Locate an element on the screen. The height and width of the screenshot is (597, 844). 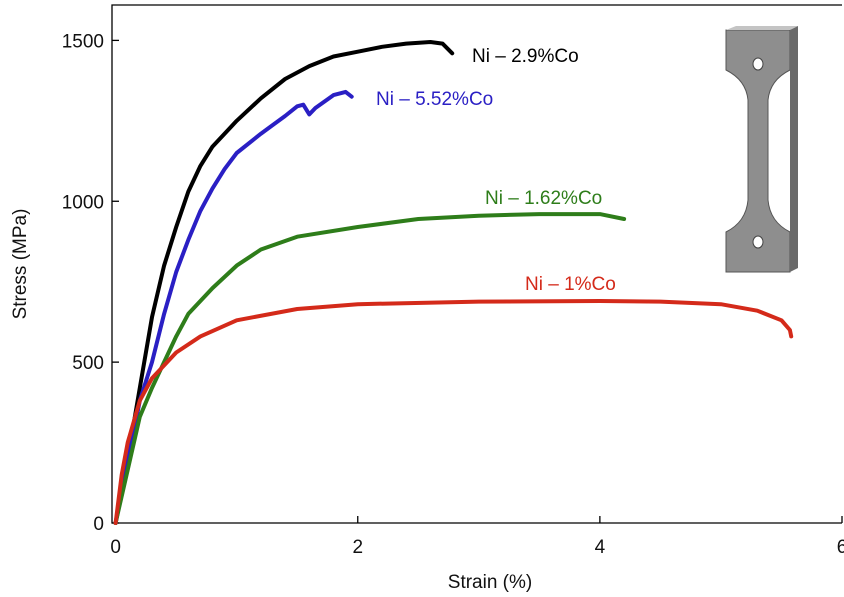
x-tick-label: 6 is located at coordinates (840, 547).